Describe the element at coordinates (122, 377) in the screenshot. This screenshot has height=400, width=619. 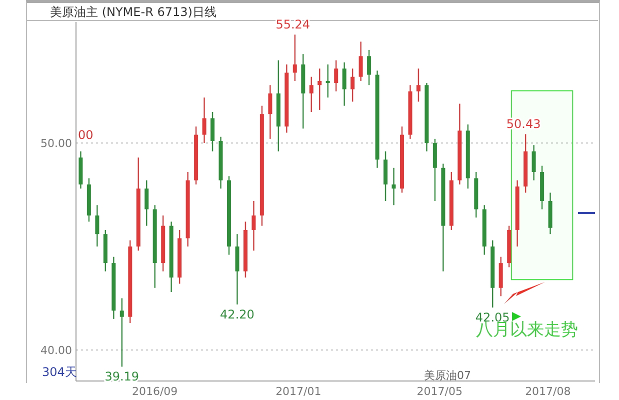
I see `annotation: 39.19` at that location.